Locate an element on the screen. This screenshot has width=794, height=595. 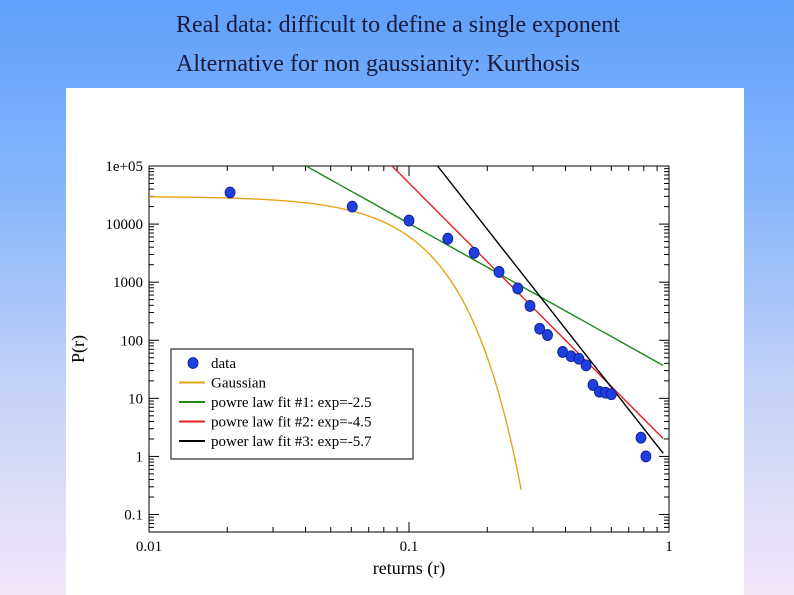
y-tick-label: 1000 is located at coordinates (128, 283).